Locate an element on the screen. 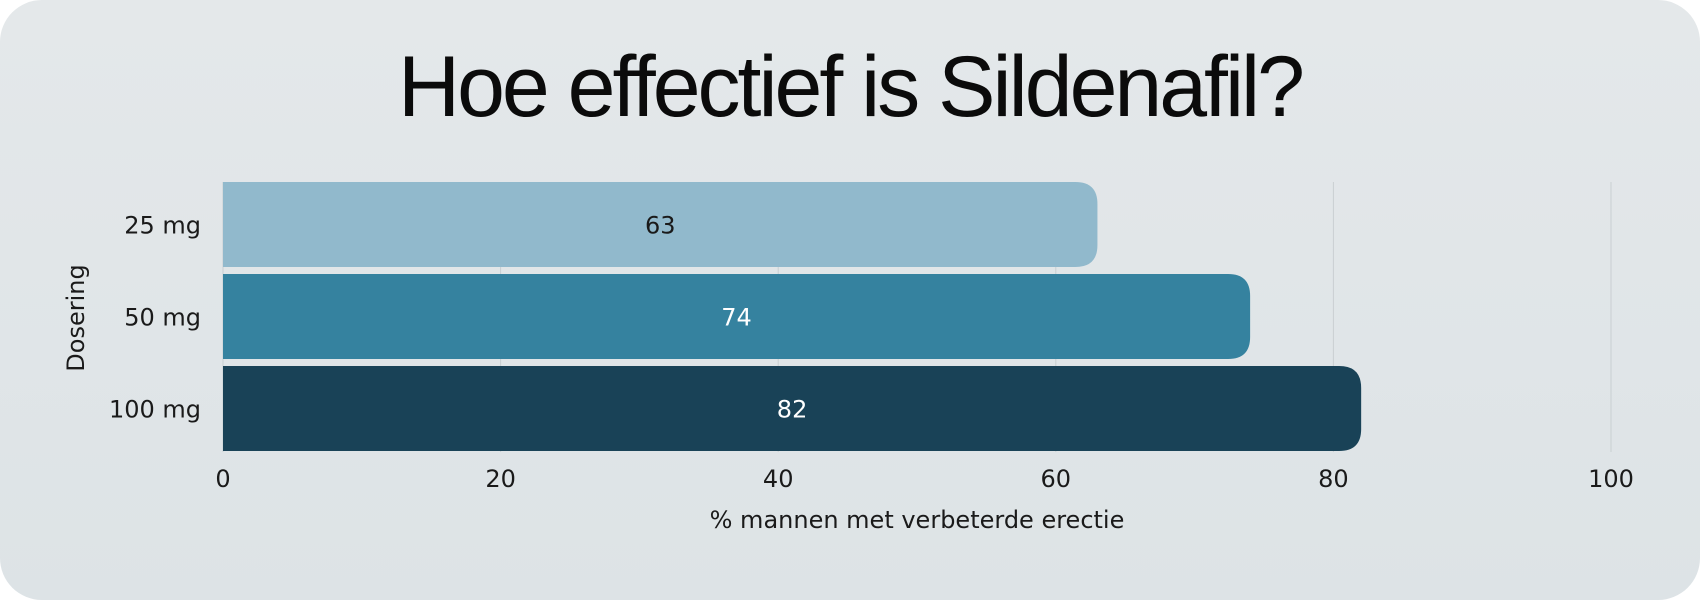  x-tick-20: 20 is located at coordinates (500, 479).